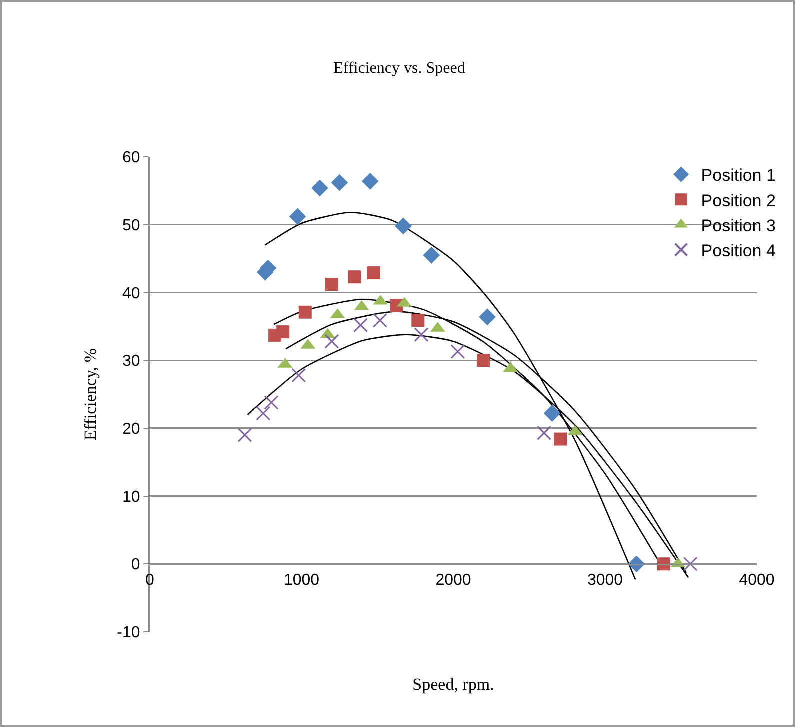 The image size is (795, 727). What do you see at coordinates (131, 225) in the screenshot?
I see `y-tick-label: 50` at bounding box center [131, 225].